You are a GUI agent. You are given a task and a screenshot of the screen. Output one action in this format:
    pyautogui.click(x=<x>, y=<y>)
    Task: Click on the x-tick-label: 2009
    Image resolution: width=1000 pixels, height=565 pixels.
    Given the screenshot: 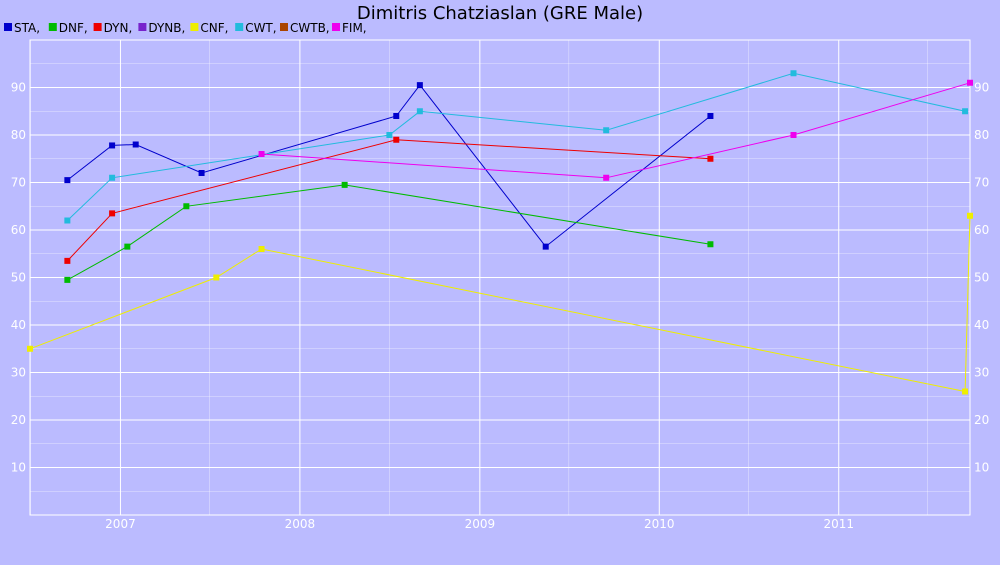 What is the action you would take?
    pyautogui.click(x=480, y=524)
    